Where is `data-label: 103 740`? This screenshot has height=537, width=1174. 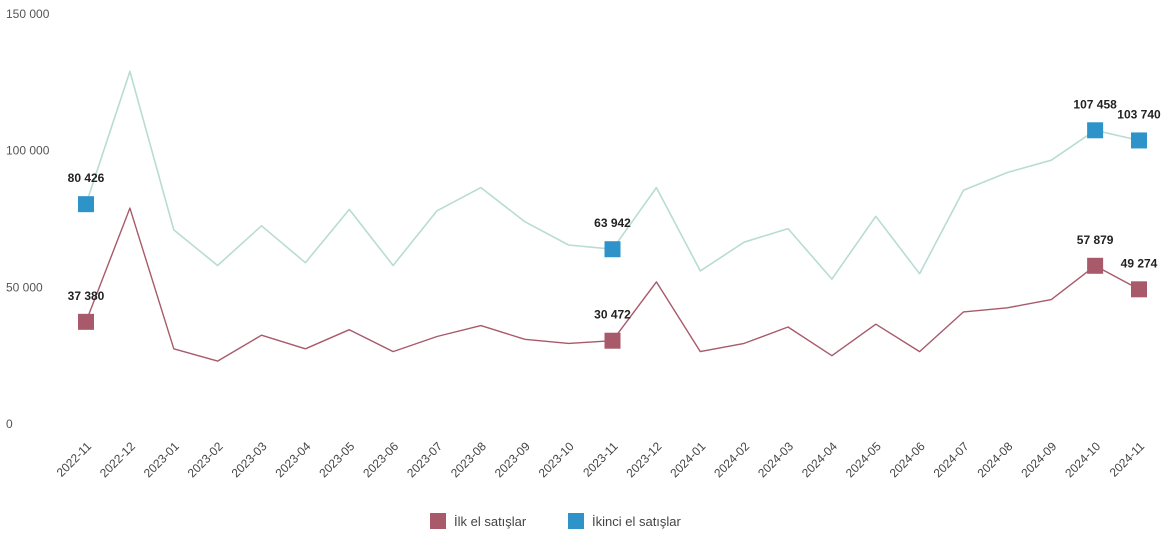
data-label: 103 740 is located at coordinates (1139, 114).